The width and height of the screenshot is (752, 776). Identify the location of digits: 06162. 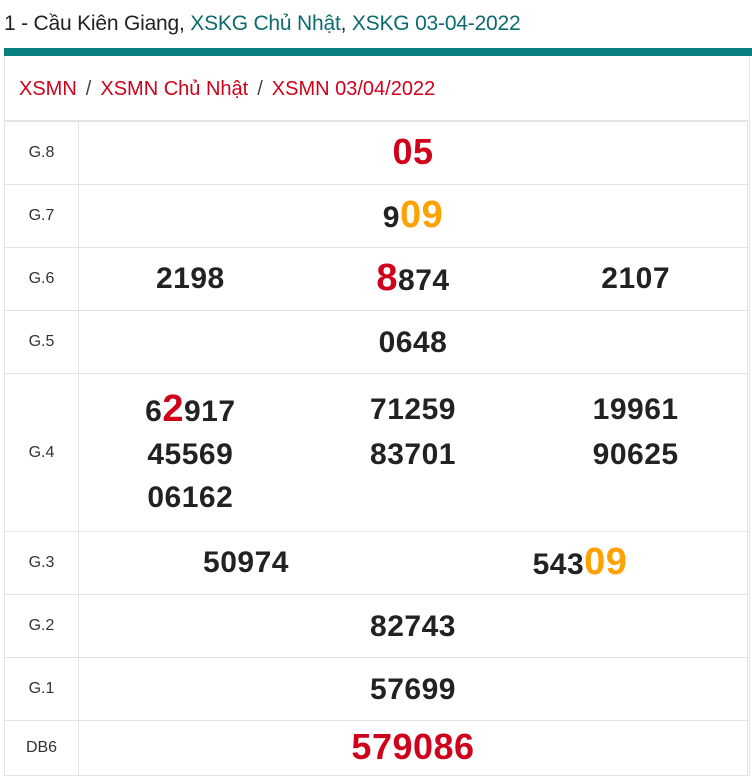
(190, 497).